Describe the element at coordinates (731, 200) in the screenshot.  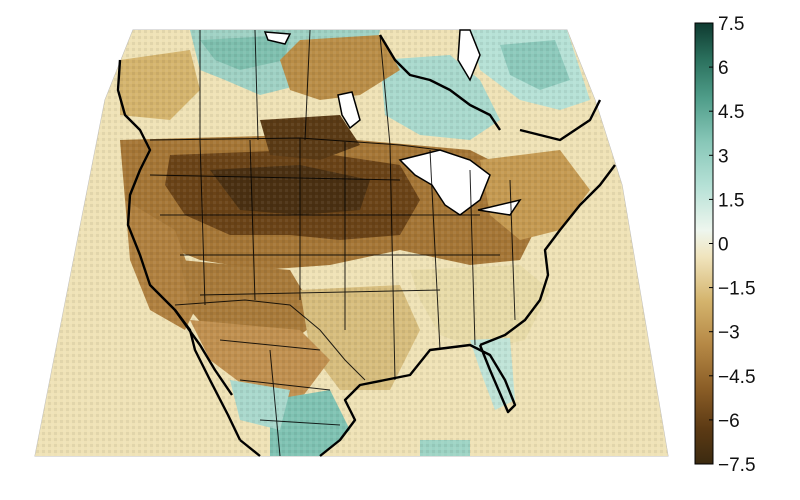
I see `colorbar-tick-label: 1.5` at that location.